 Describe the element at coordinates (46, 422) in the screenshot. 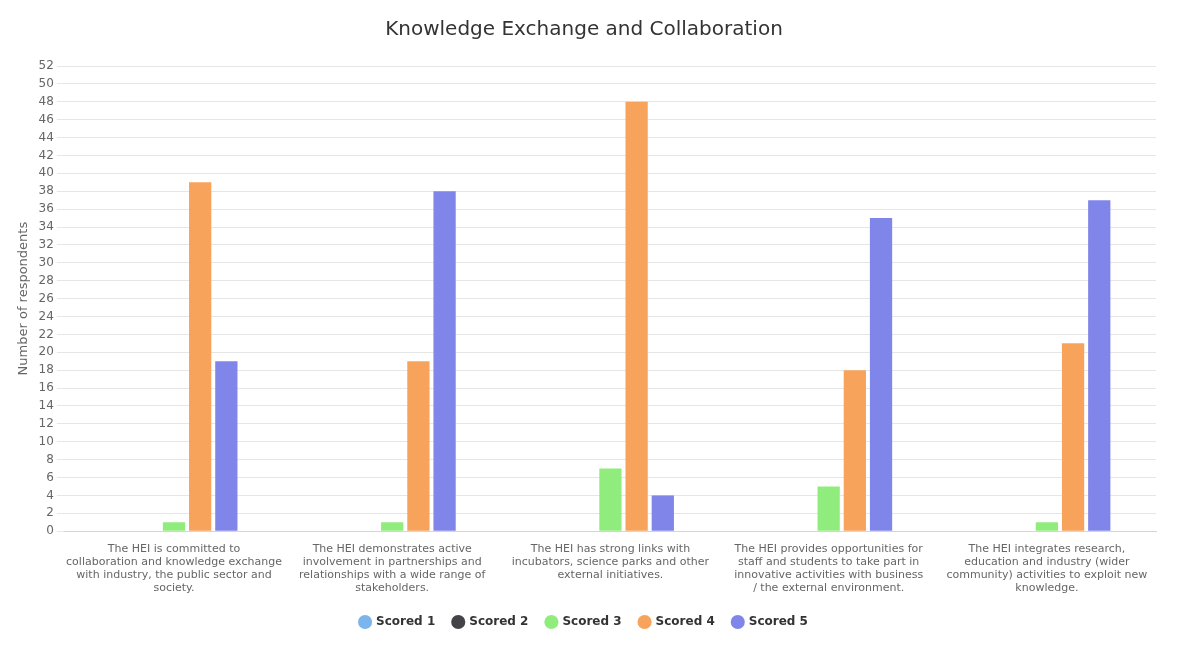

I see `y-tick-label: 12` at that location.